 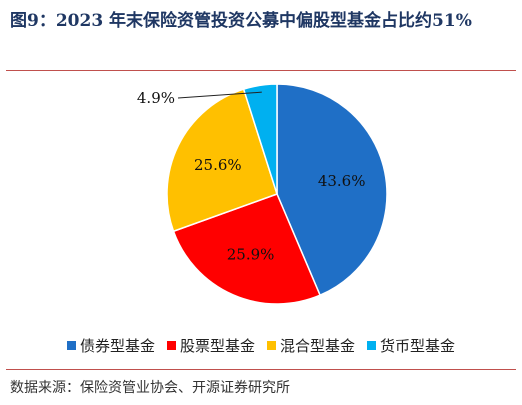 What do you see at coordinates (260, 139) in the screenshot?
I see `pie-slice-money` at bounding box center [260, 139].